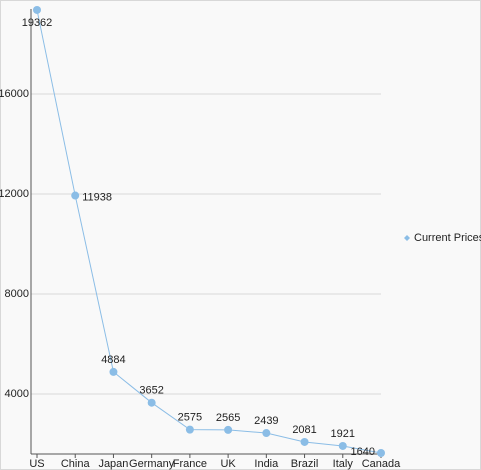 The width and height of the screenshot is (481, 470). I want to click on x-tick-label: Italy, so click(343, 464).